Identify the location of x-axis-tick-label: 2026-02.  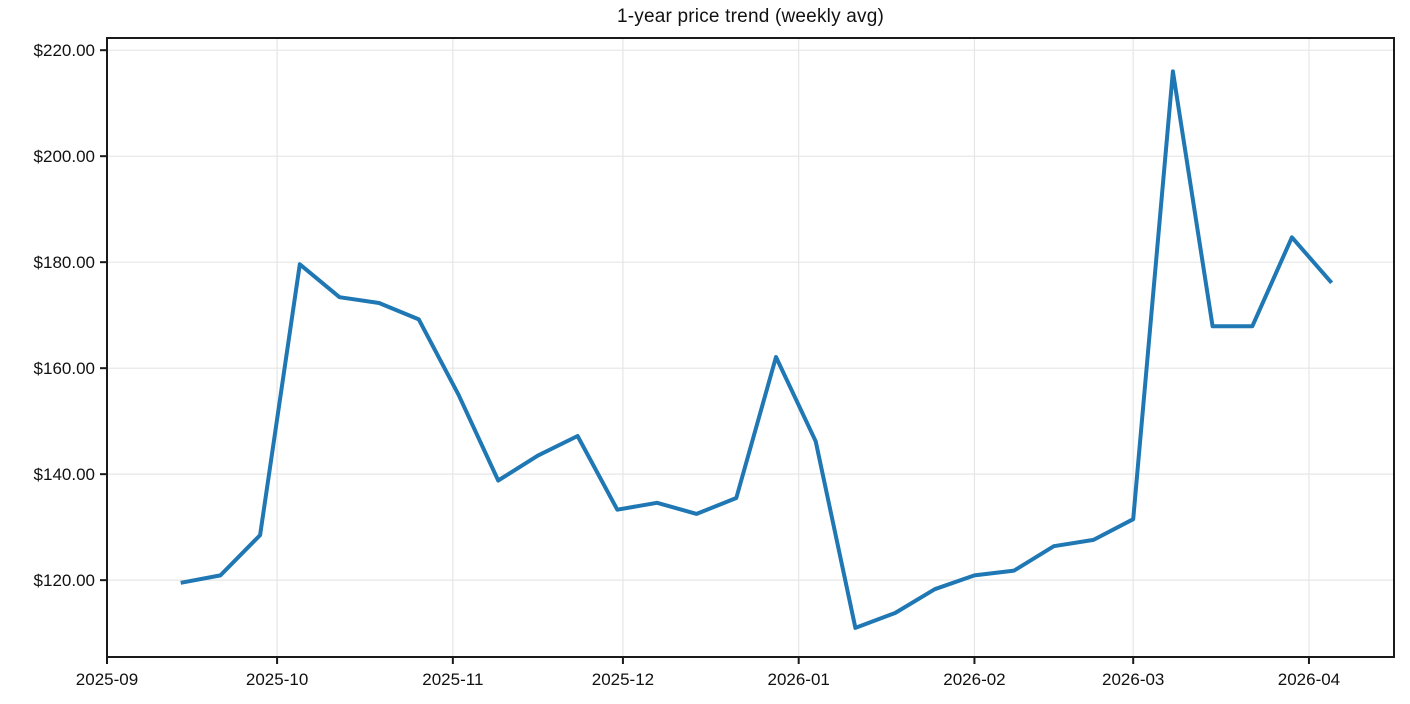
(974, 679).